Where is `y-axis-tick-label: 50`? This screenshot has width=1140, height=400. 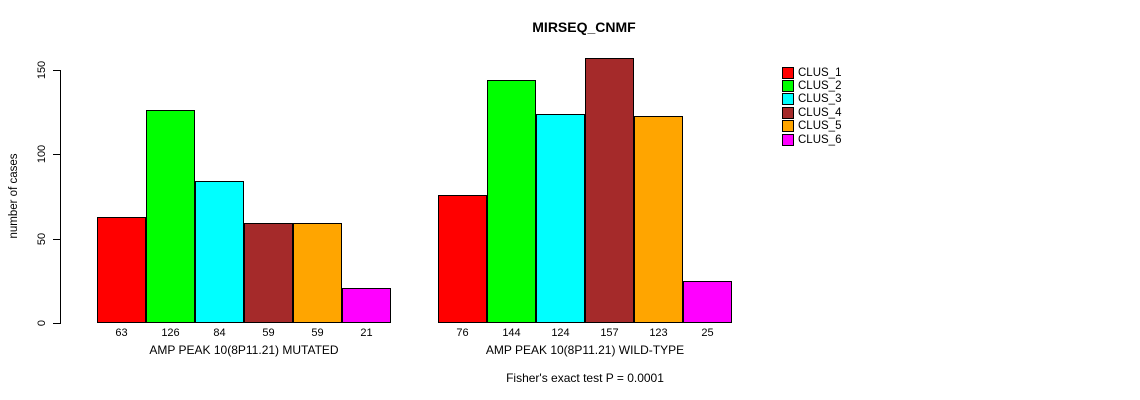 y-axis-tick-label: 50 is located at coordinates (42, 238).